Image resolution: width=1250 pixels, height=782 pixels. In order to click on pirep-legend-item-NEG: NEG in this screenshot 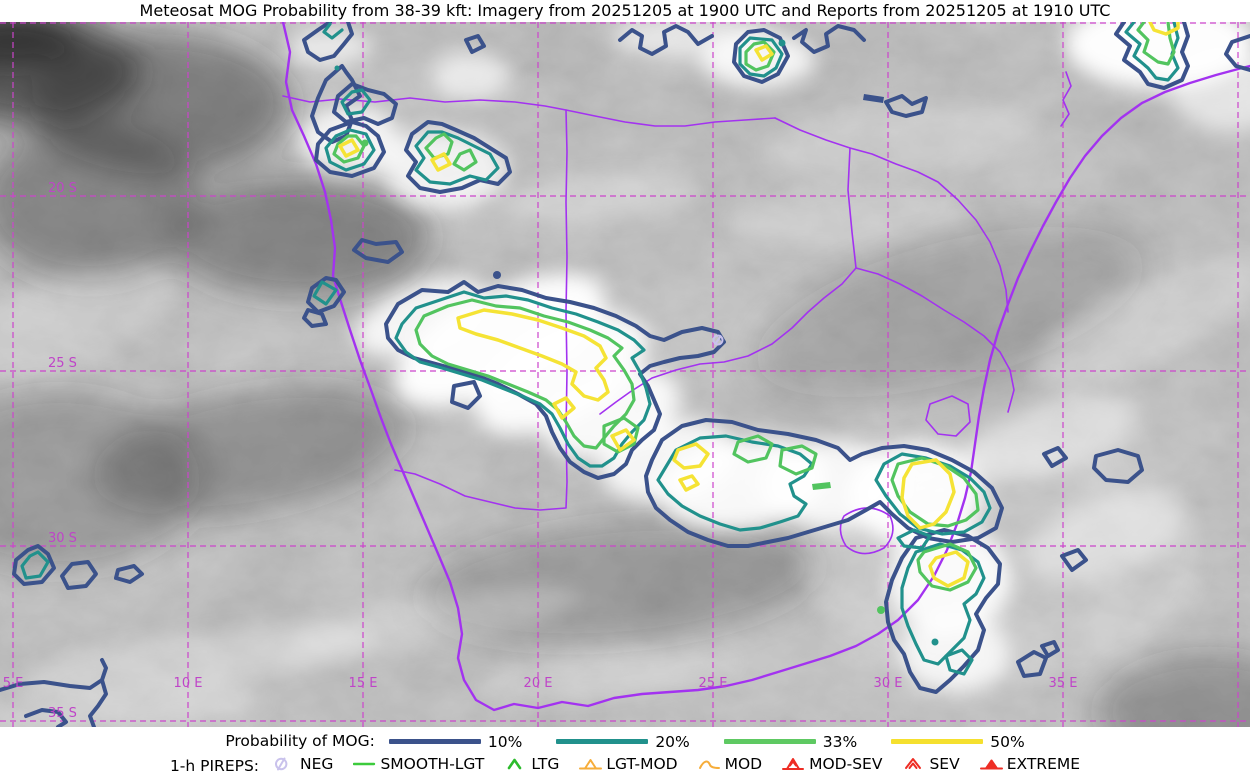, I will do `click(303, 764)`.